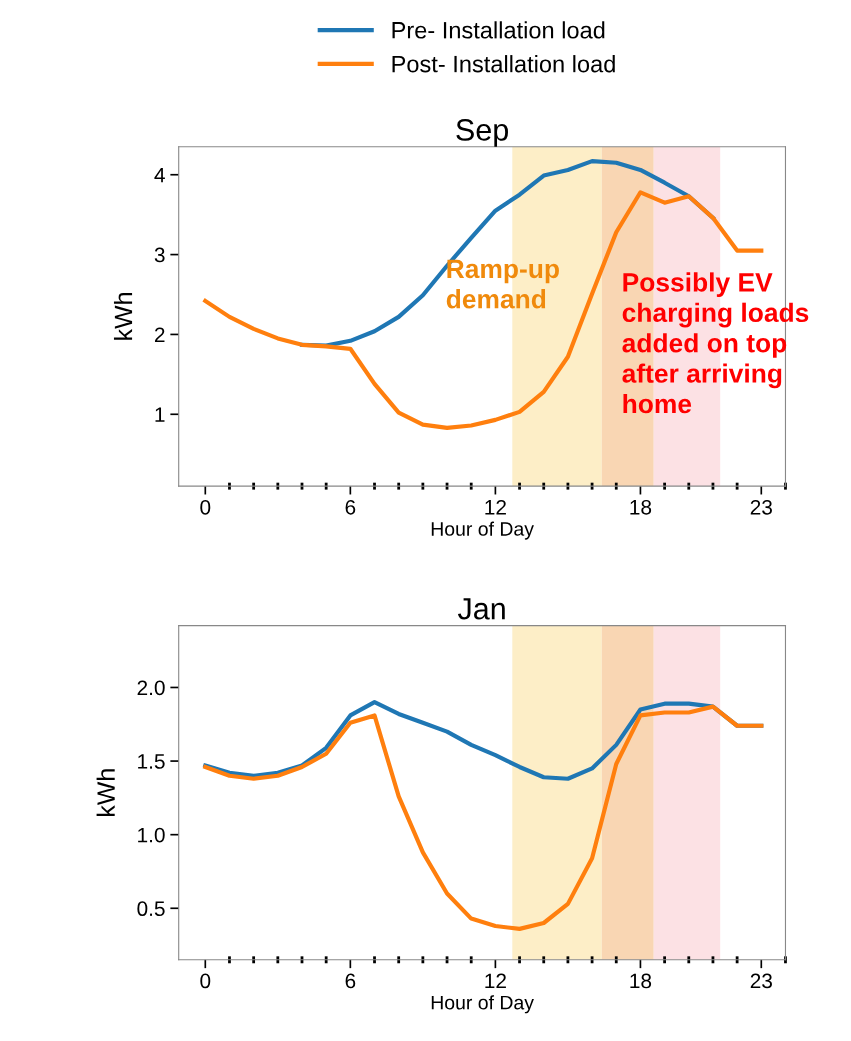 The image size is (851, 1041). What do you see at coordinates (159, 255) in the screenshot?
I see `y-tick-label: 3` at bounding box center [159, 255].